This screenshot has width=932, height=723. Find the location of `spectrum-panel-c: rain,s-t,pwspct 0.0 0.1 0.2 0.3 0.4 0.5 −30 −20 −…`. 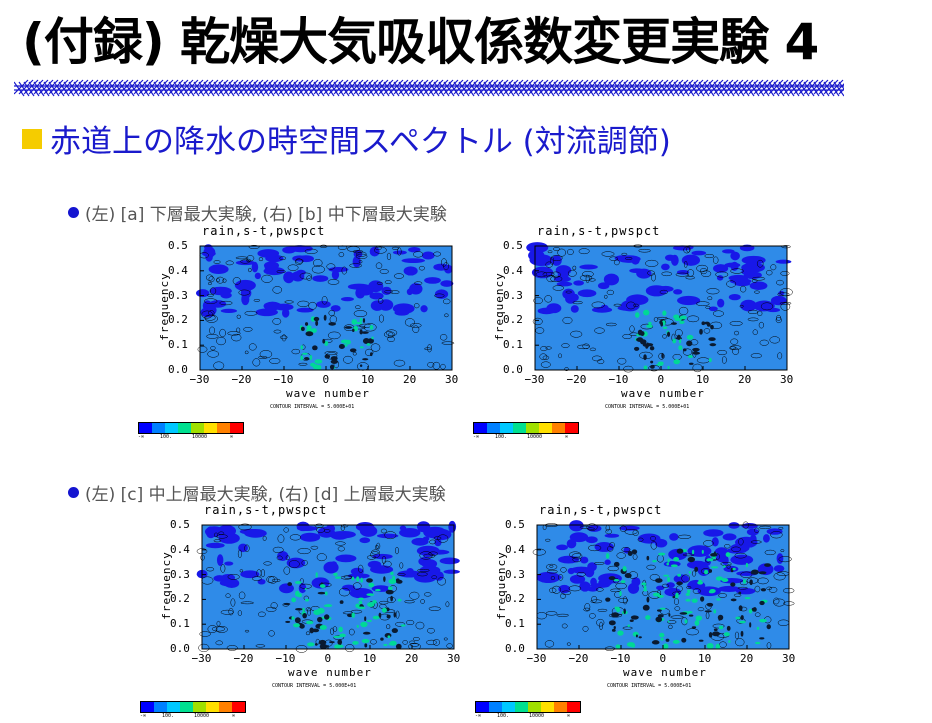

spectrum-panel-c: rain,s-t,pwspct 0.0 0.1 0.2 0.3 0.4 0.5 −30 −20 −… is located at coordinates (326, 613).